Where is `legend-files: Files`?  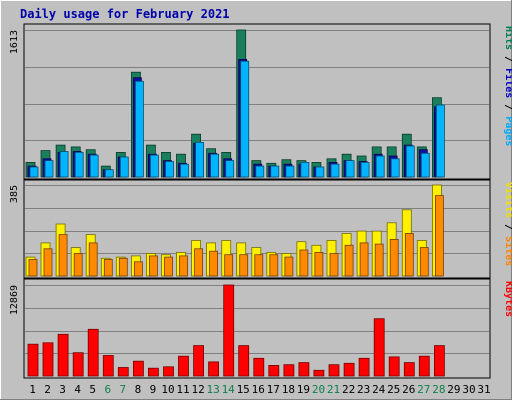 legend-files: Files is located at coordinates (507, 83).